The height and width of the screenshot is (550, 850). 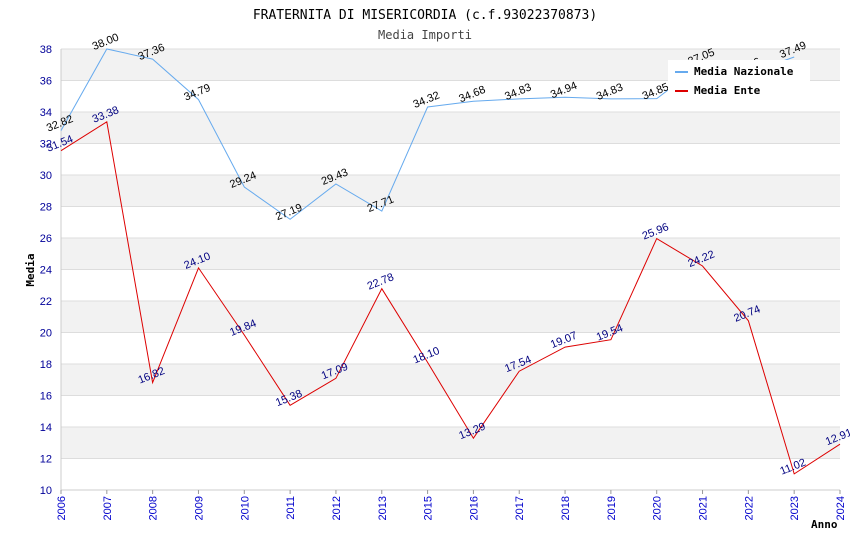 I want to click on x-tick-label: 2012, so click(x=337, y=508).